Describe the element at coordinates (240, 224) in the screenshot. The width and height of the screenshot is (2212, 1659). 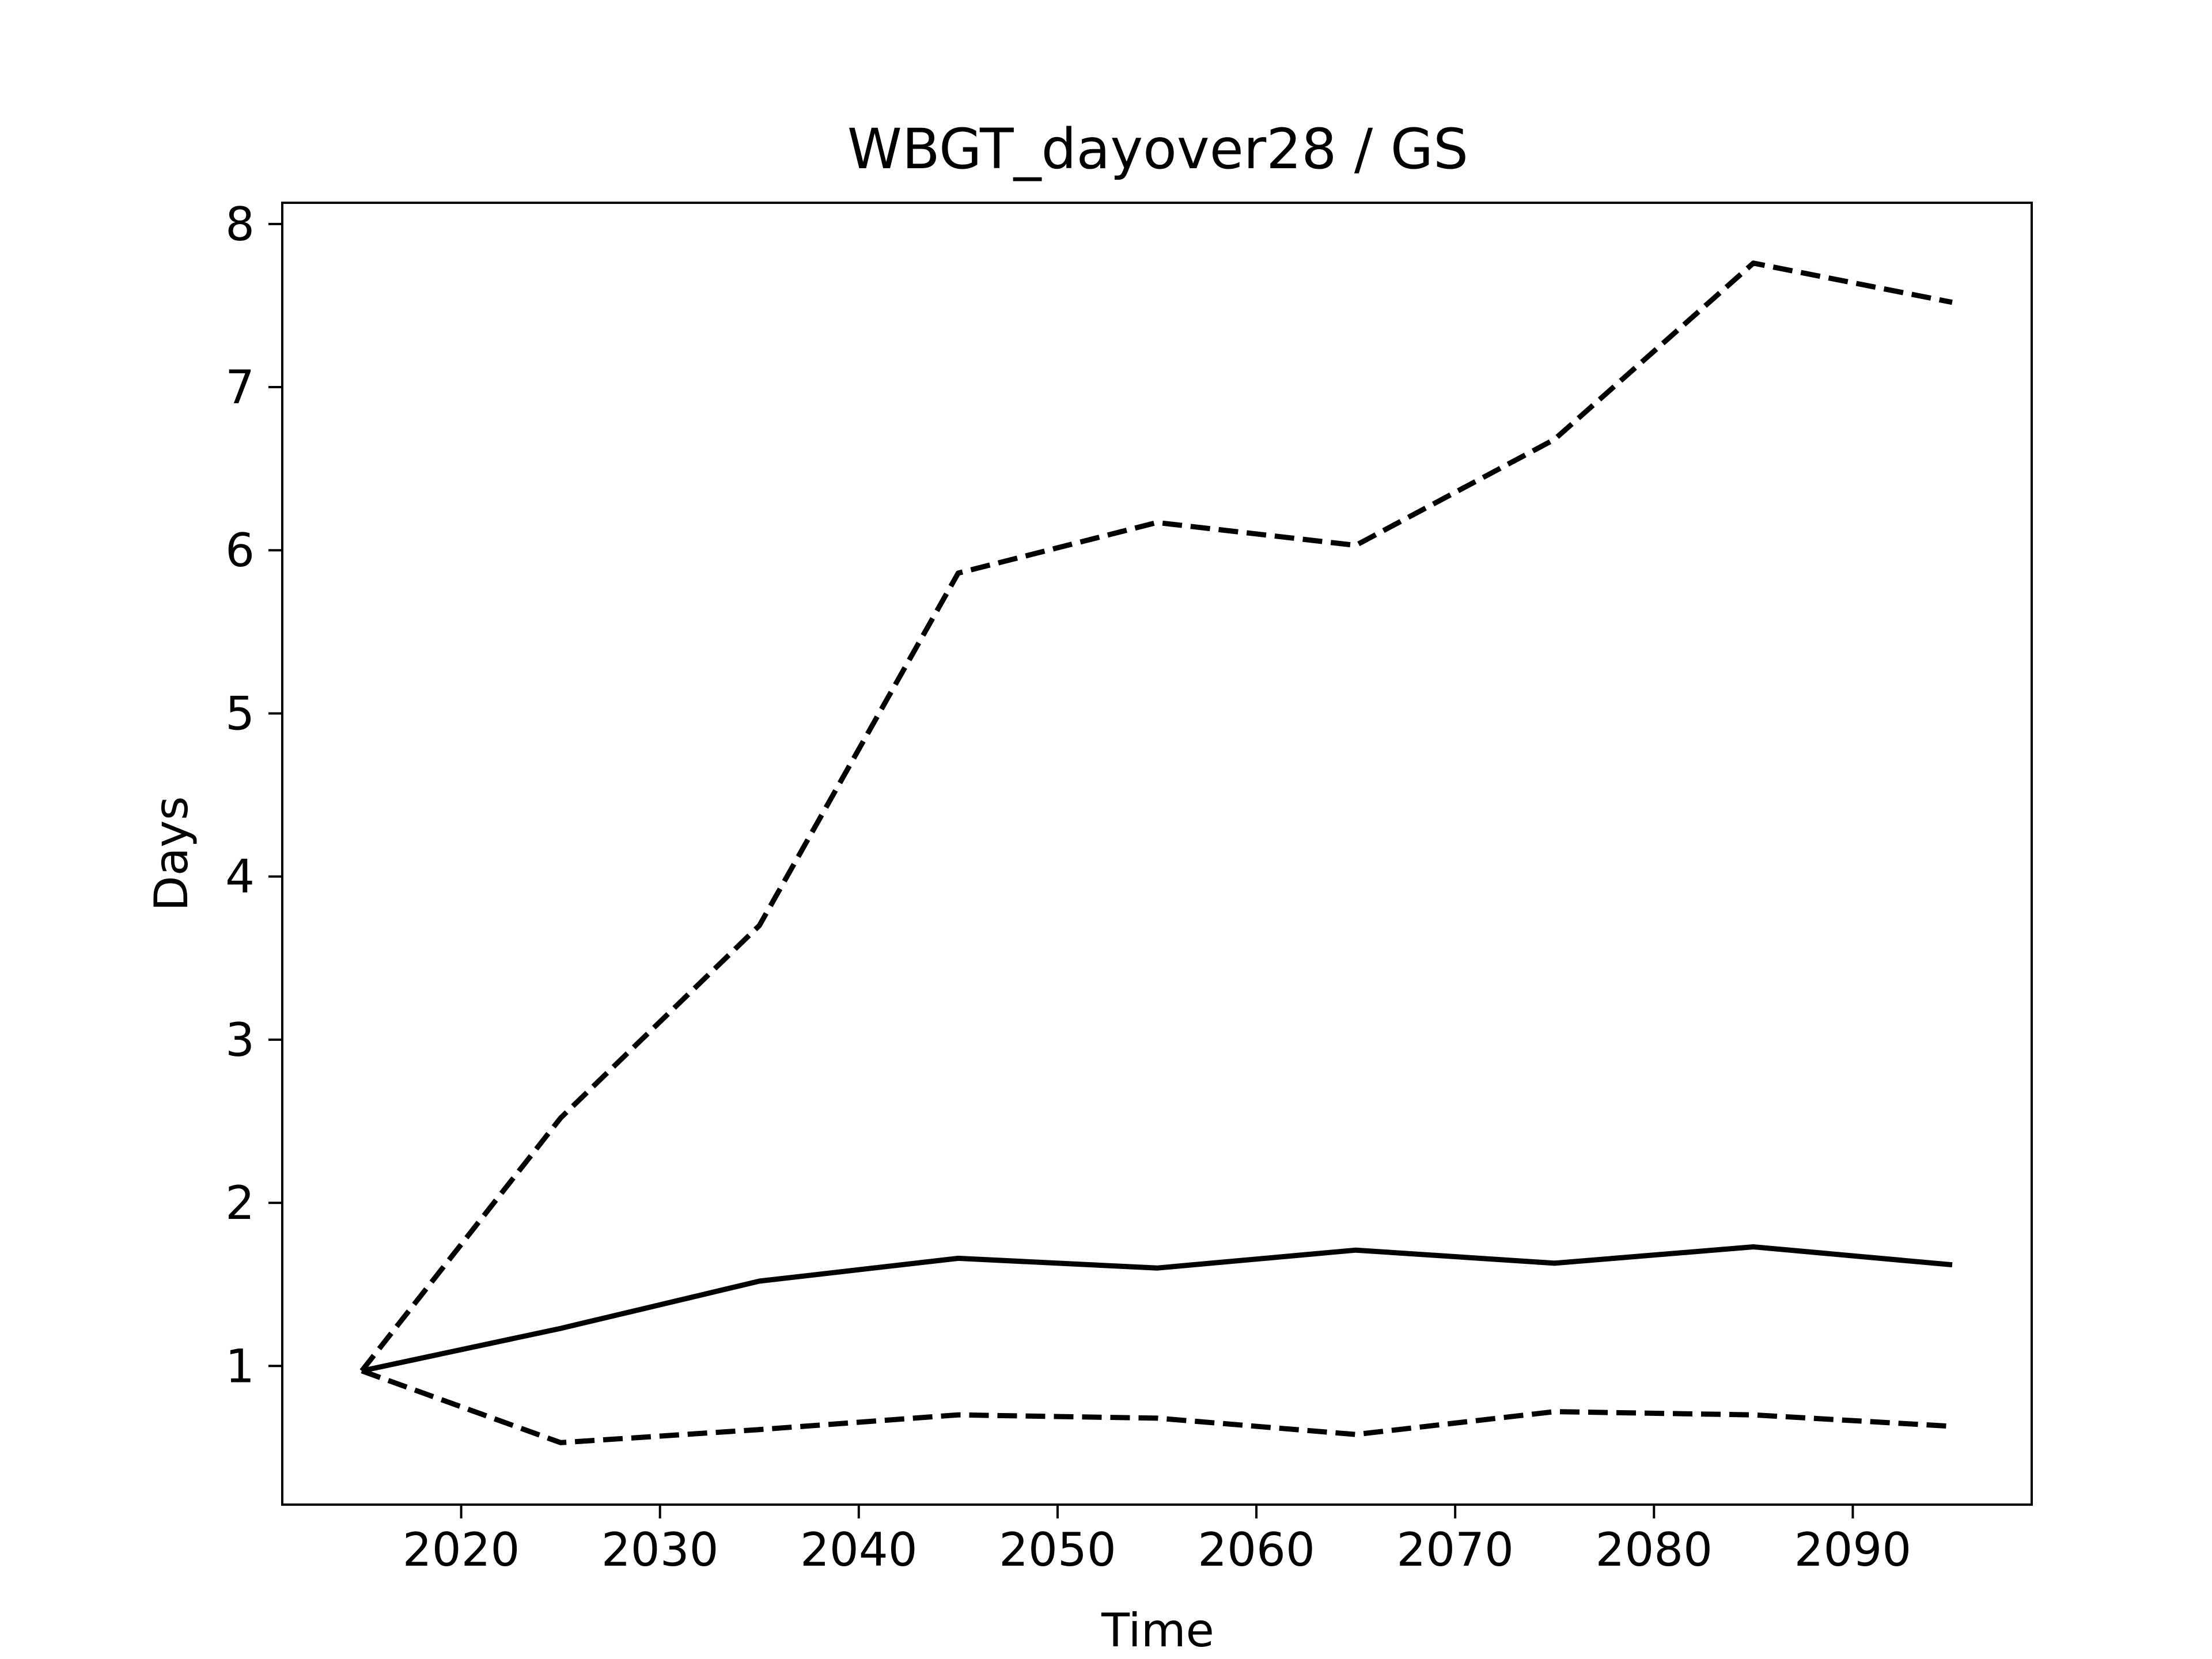
I see `y-tick-label: 8` at that location.